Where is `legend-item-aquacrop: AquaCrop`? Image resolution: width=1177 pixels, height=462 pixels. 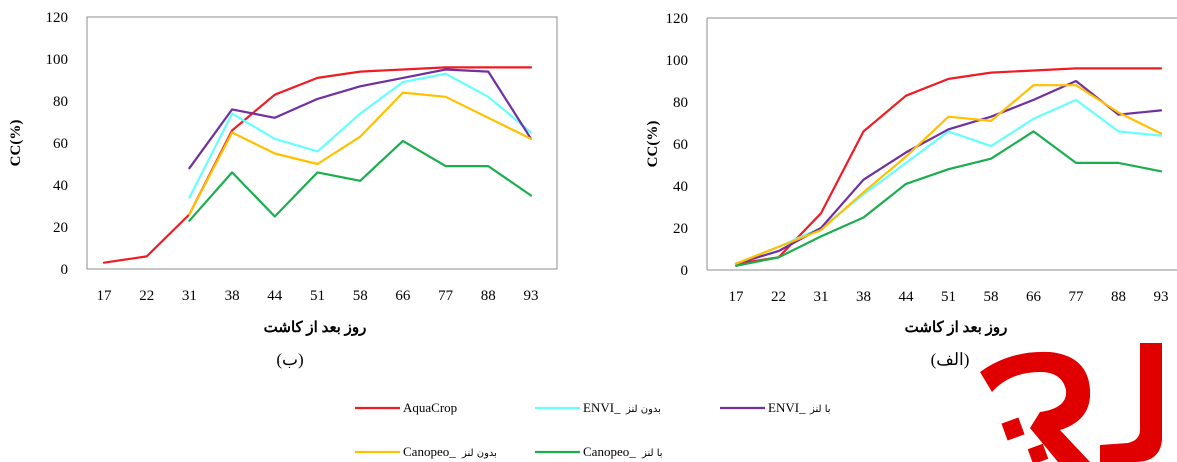 legend-item-aquacrop: AquaCrop is located at coordinates (406, 407).